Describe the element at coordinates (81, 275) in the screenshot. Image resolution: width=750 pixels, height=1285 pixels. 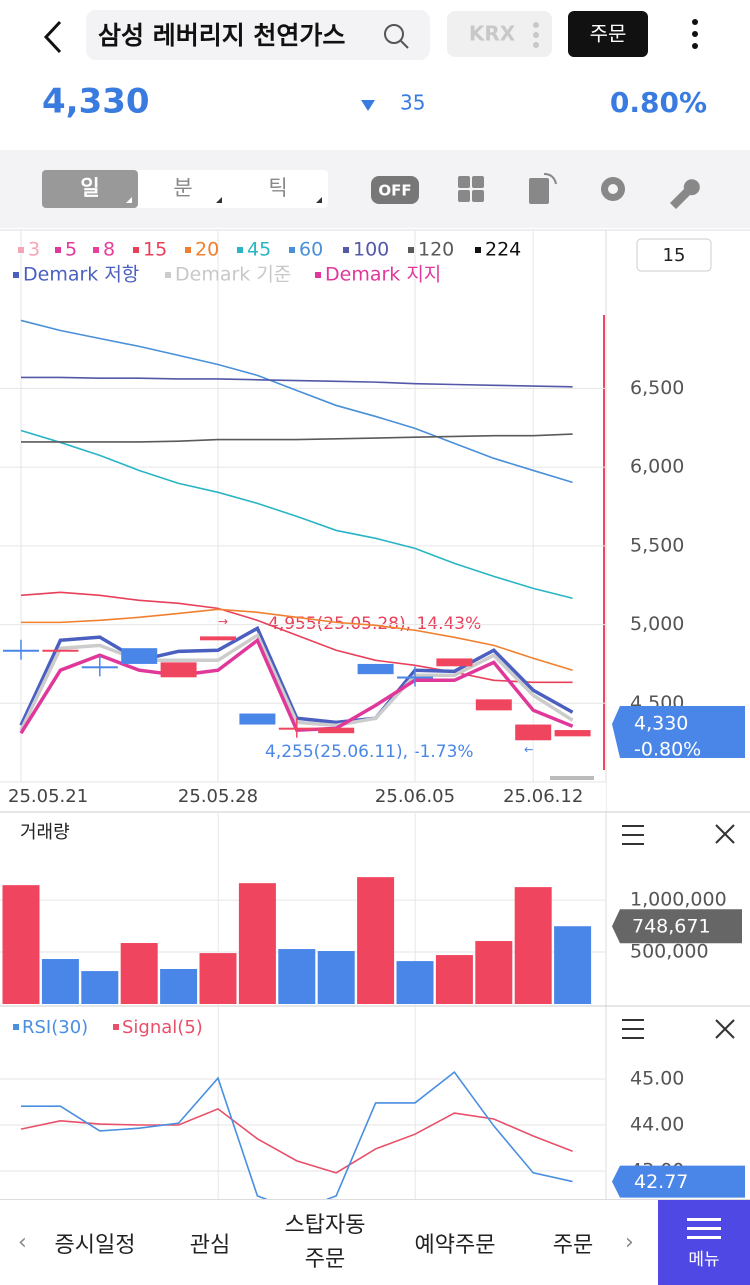
I see `legend-label: Demark 저항` at that location.